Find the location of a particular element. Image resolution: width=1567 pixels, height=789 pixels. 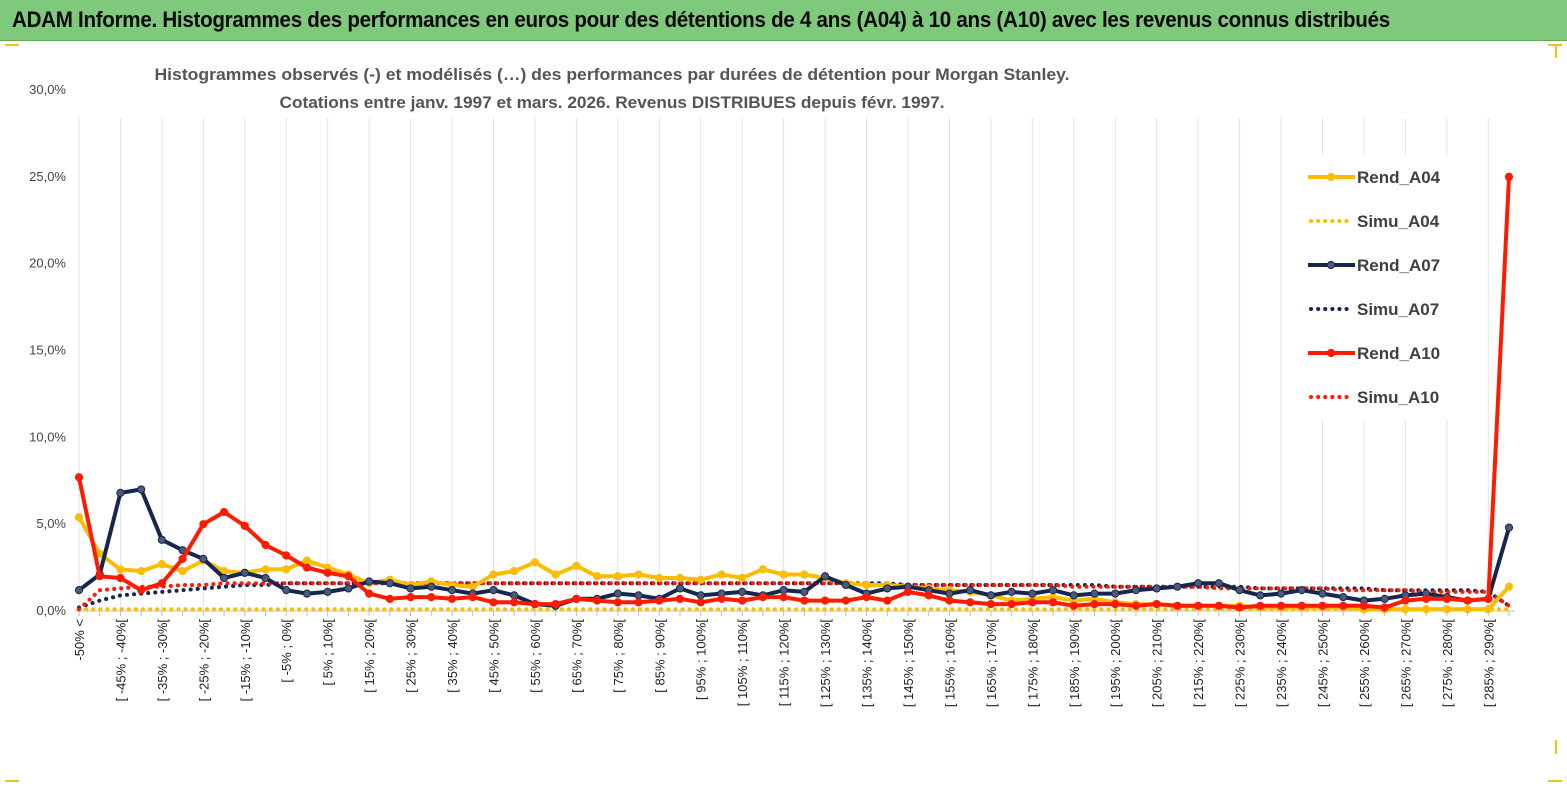

legend-background is located at coordinates (1377, 287).